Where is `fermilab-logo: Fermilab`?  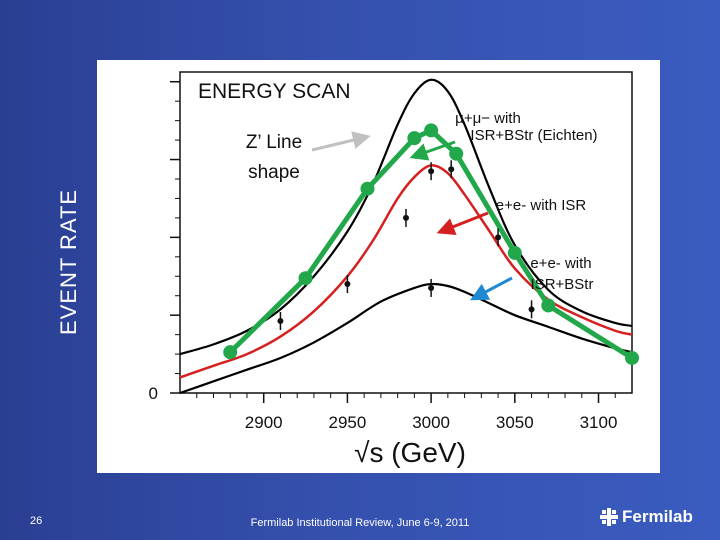
fermilab-logo: Fermilab is located at coordinates (646, 517).